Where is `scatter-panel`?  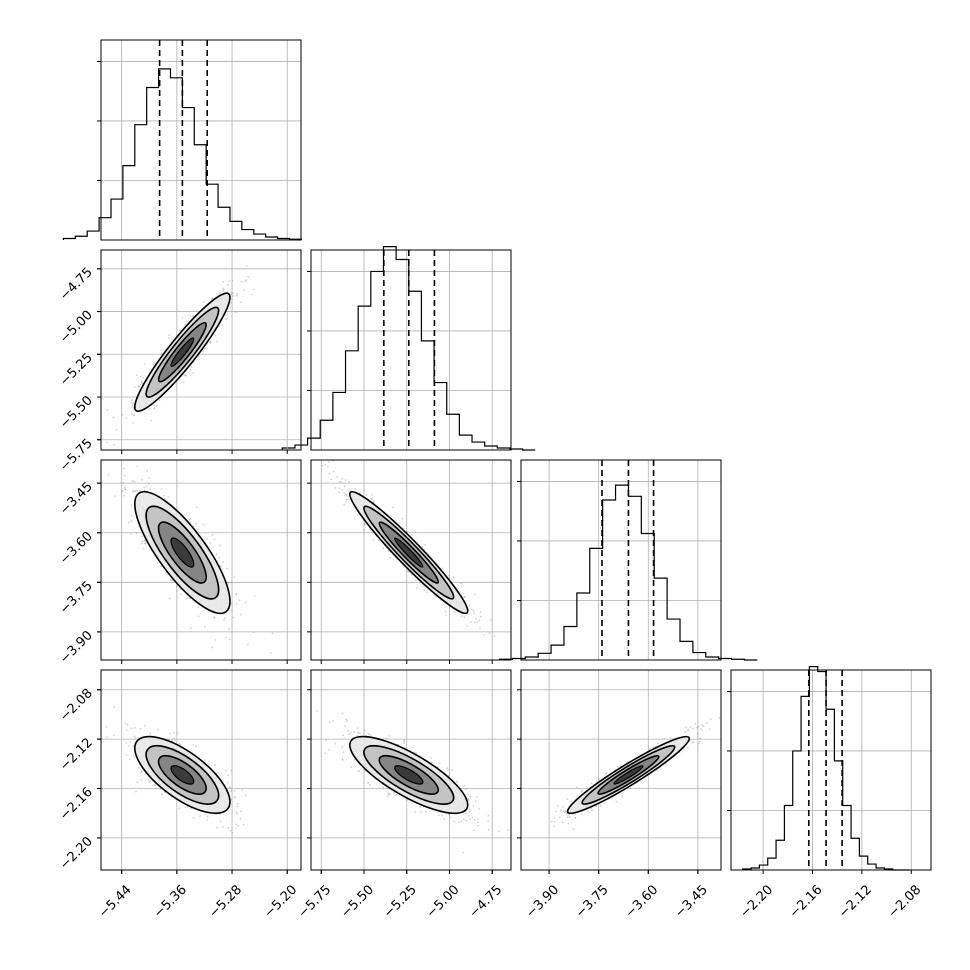
scatter-panel is located at coordinates (621, 771).